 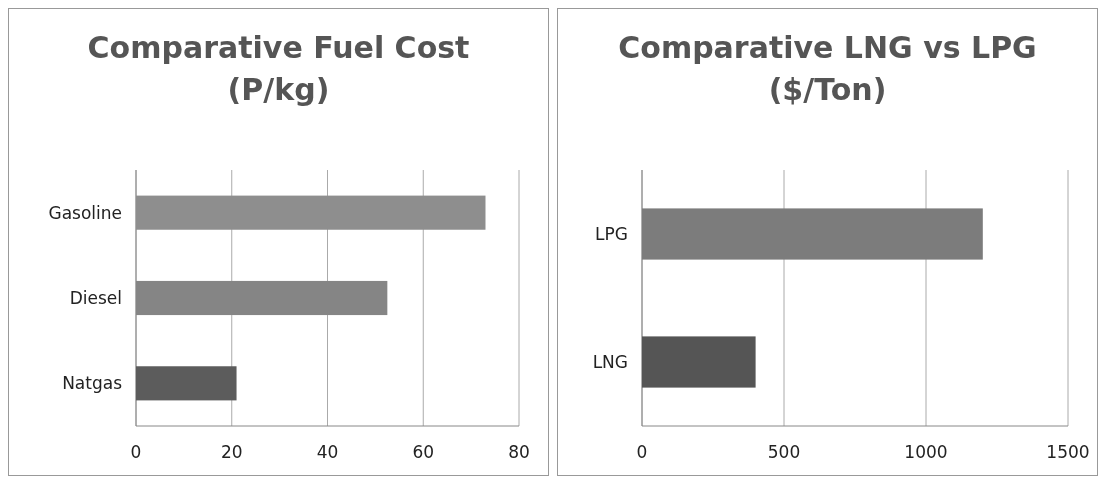 I want to click on y-tick-label: Natgas, so click(x=92, y=383).